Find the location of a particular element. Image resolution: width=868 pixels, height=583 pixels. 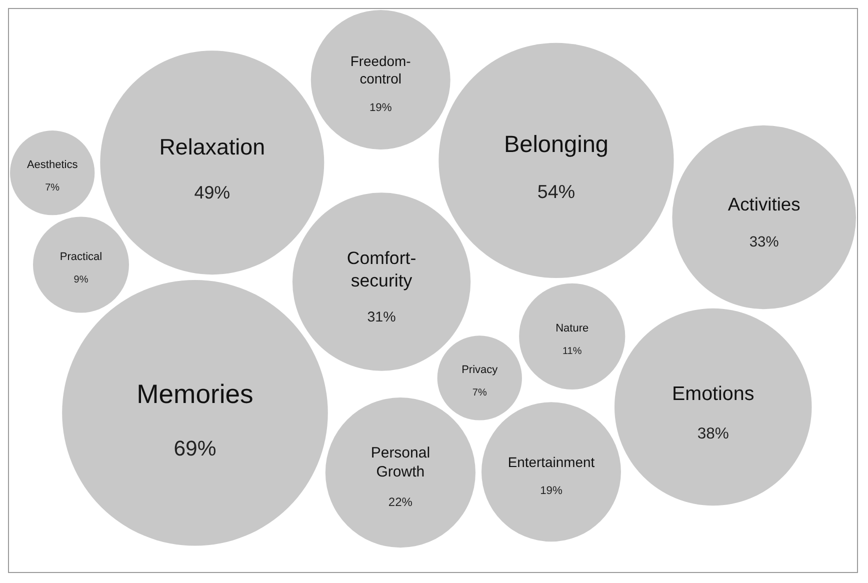

category-label: Comfort-security is located at coordinates (381, 269).